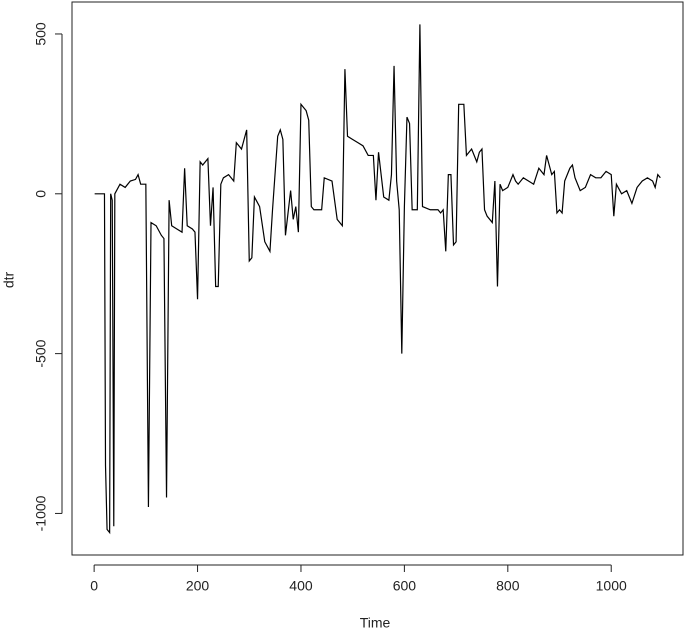  Describe the element at coordinates (375, 623) in the screenshot. I see `x-axis-title: Time` at that location.